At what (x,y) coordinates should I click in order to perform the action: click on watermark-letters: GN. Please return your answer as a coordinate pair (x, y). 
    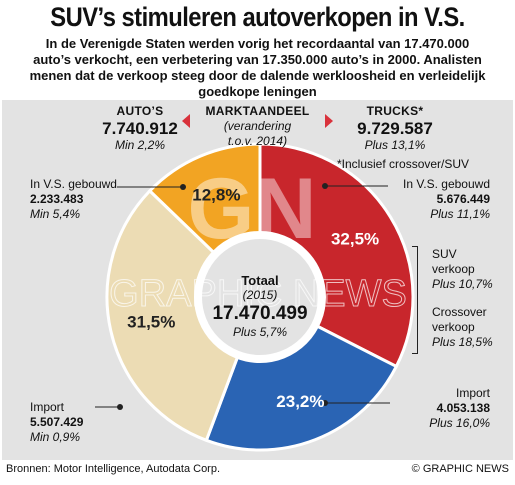
    Looking at the image, I should click on (252, 209).